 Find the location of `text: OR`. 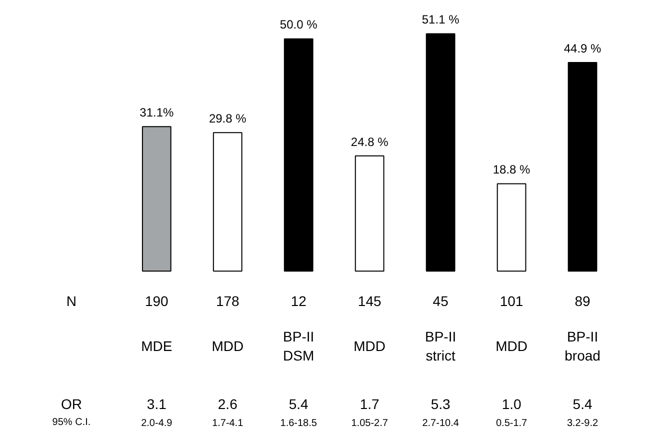

text: OR is located at coordinates (71, 404).